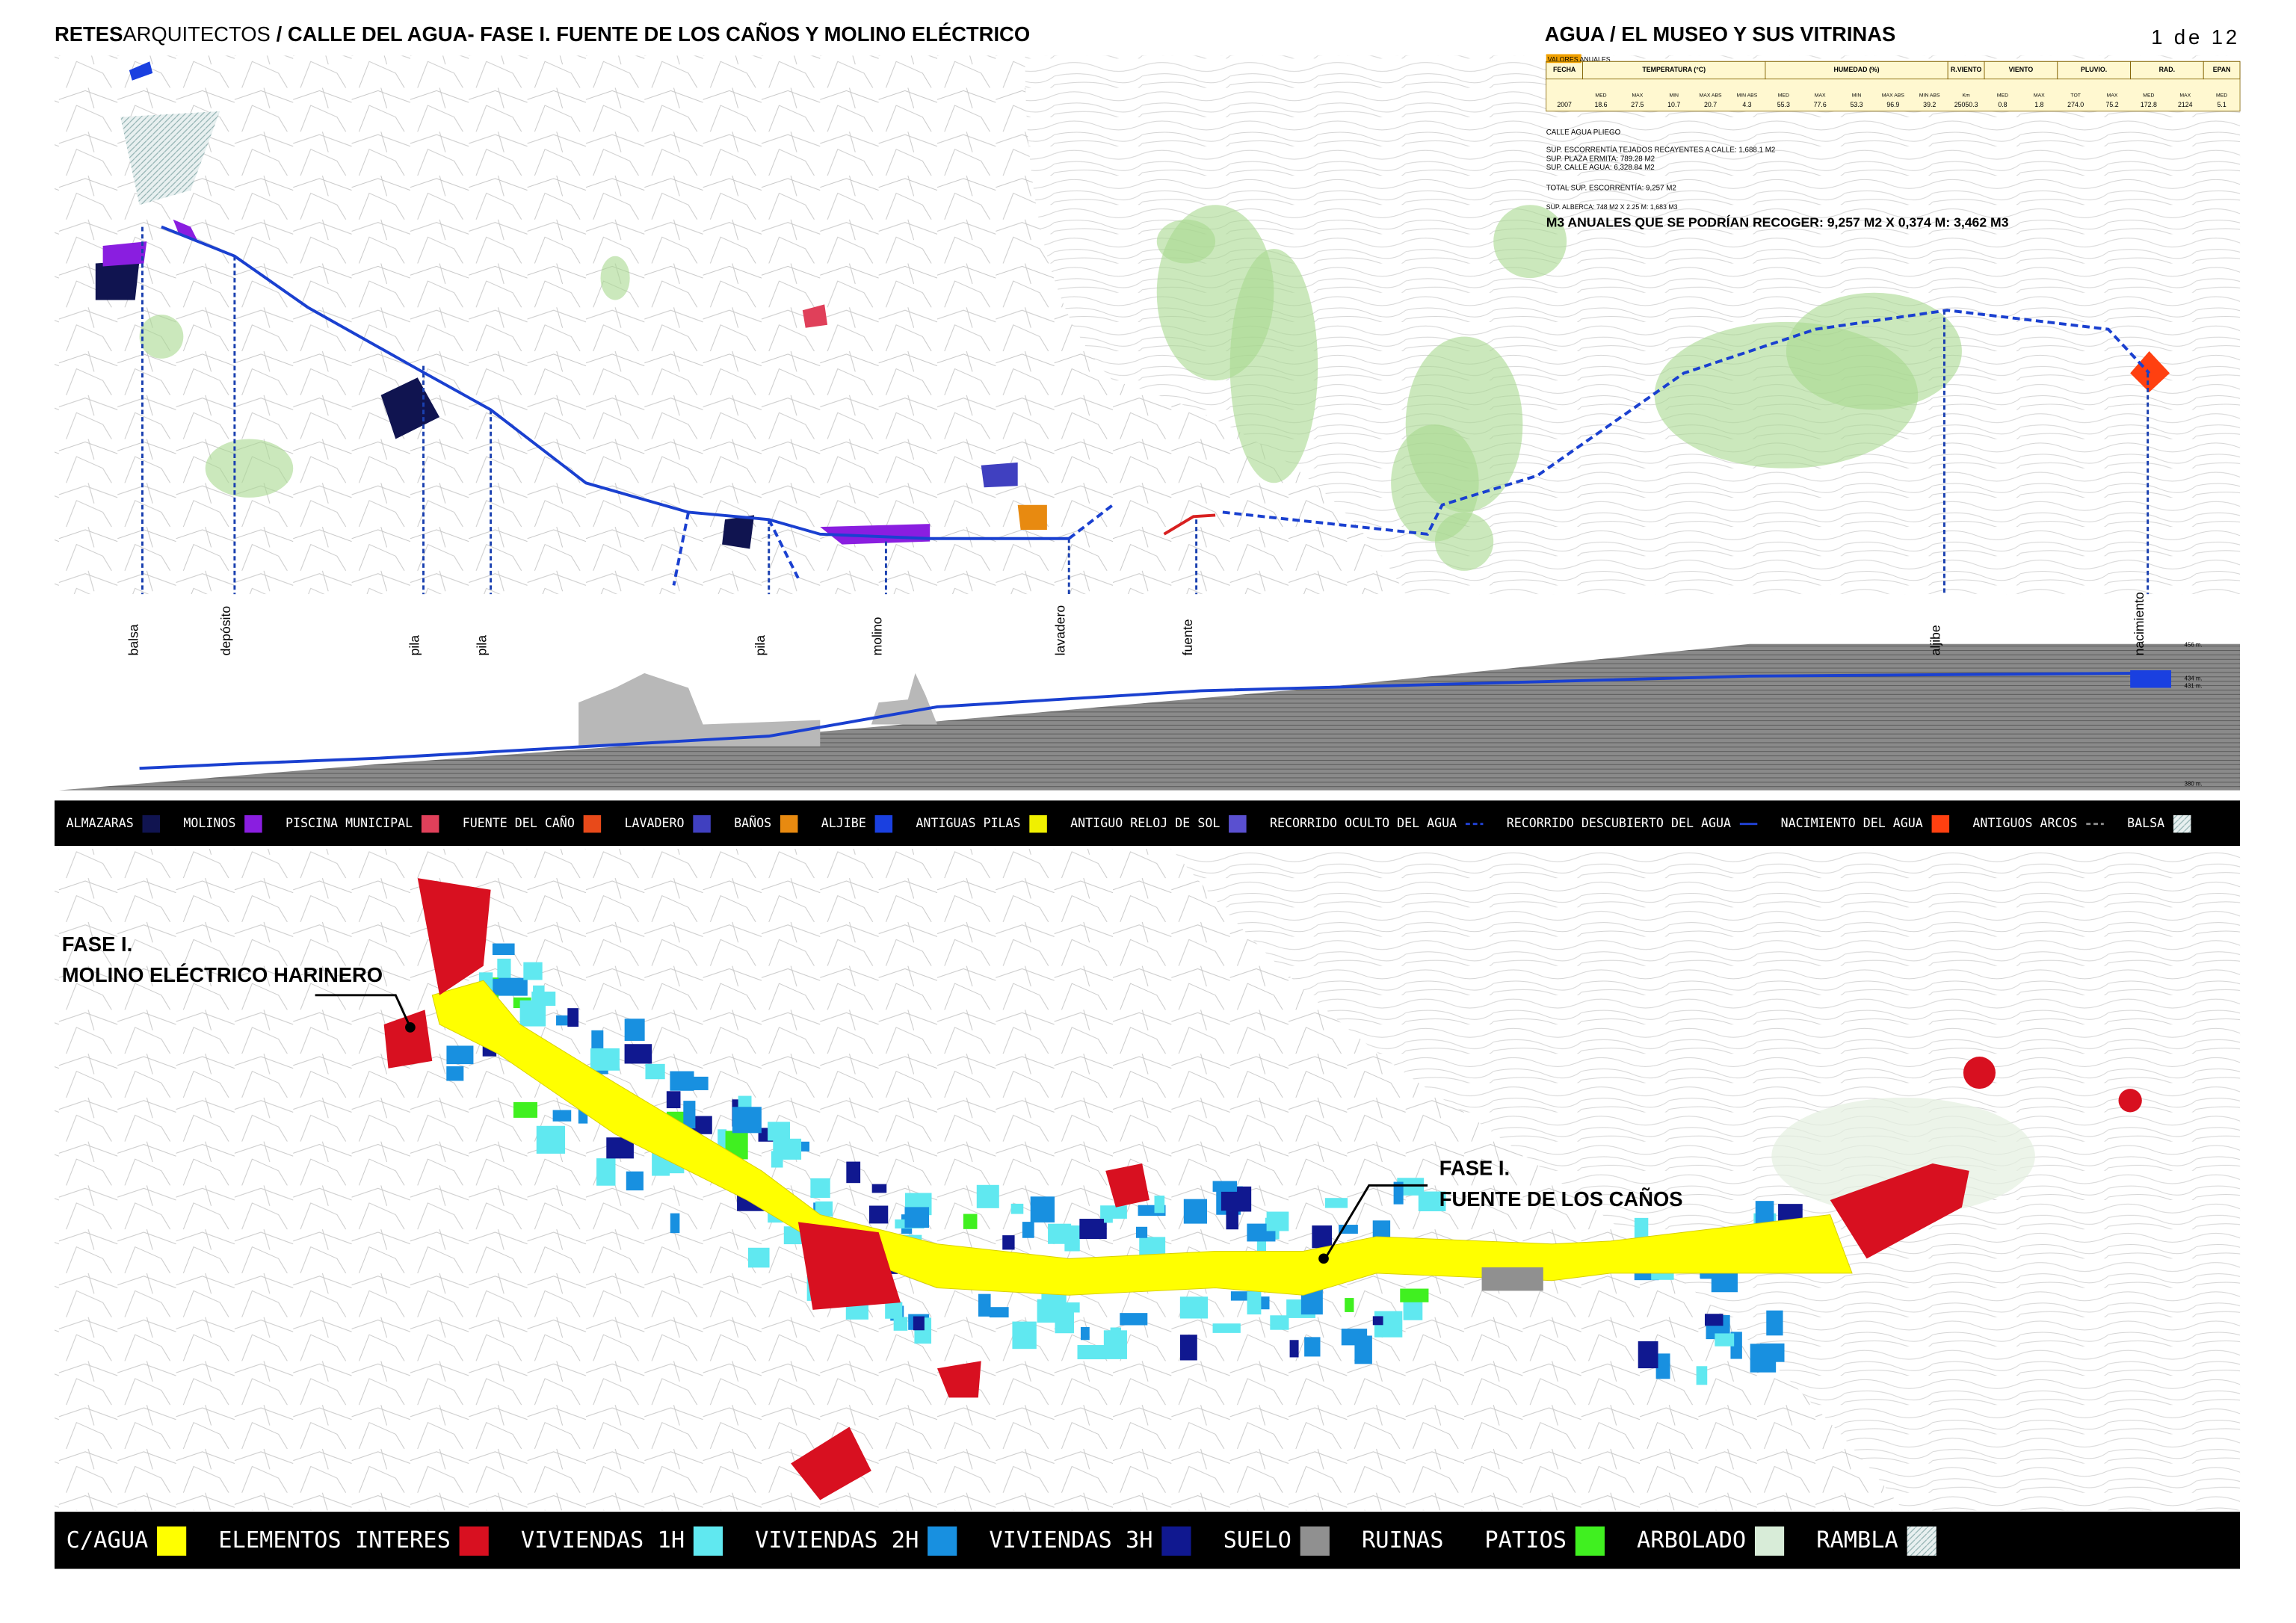 The width and height of the screenshot is (2296, 1623). What do you see at coordinates (968, 823) in the screenshot?
I see `legend-label: ANTIGUAS PILAS` at bounding box center [968, 823].